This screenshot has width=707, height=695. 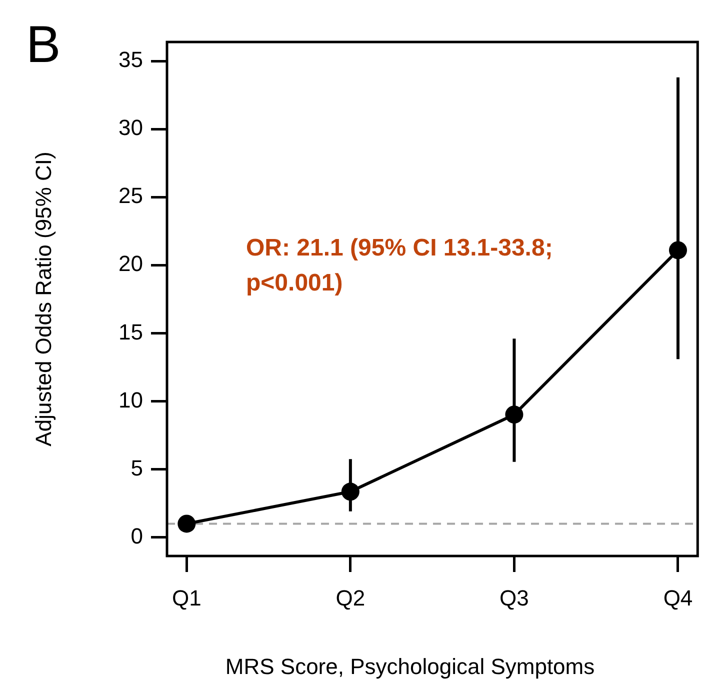 I want to click on x-tick-label: Q2, so click(x=351, y=597).